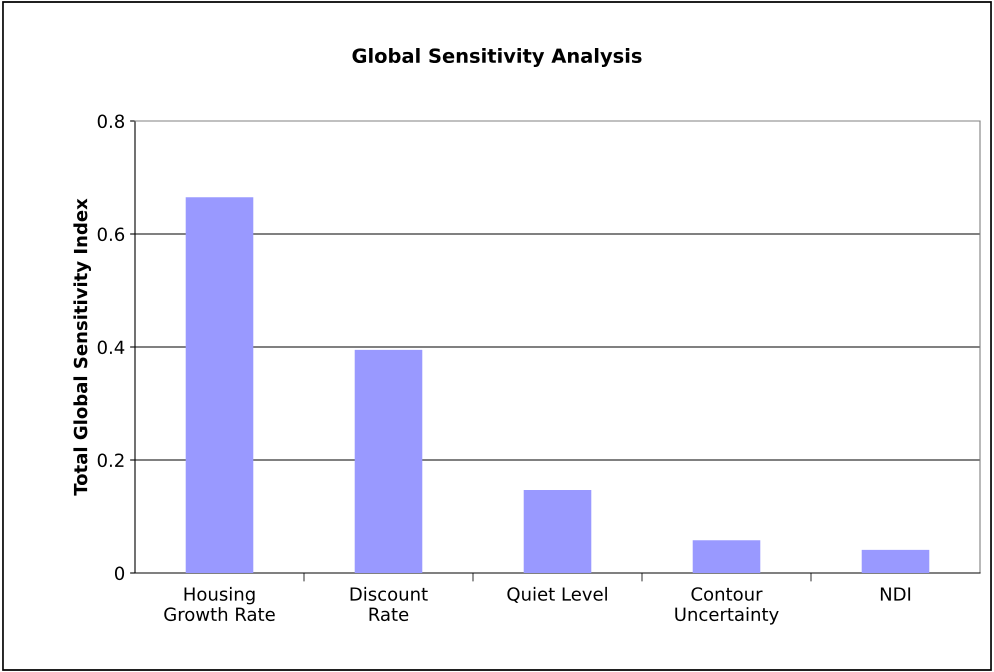 This screenshot has height=672, width=994. Describe the element at coordinates (111, 234) in the screenshot. I see `y-tick-label: 0.6` at that location.